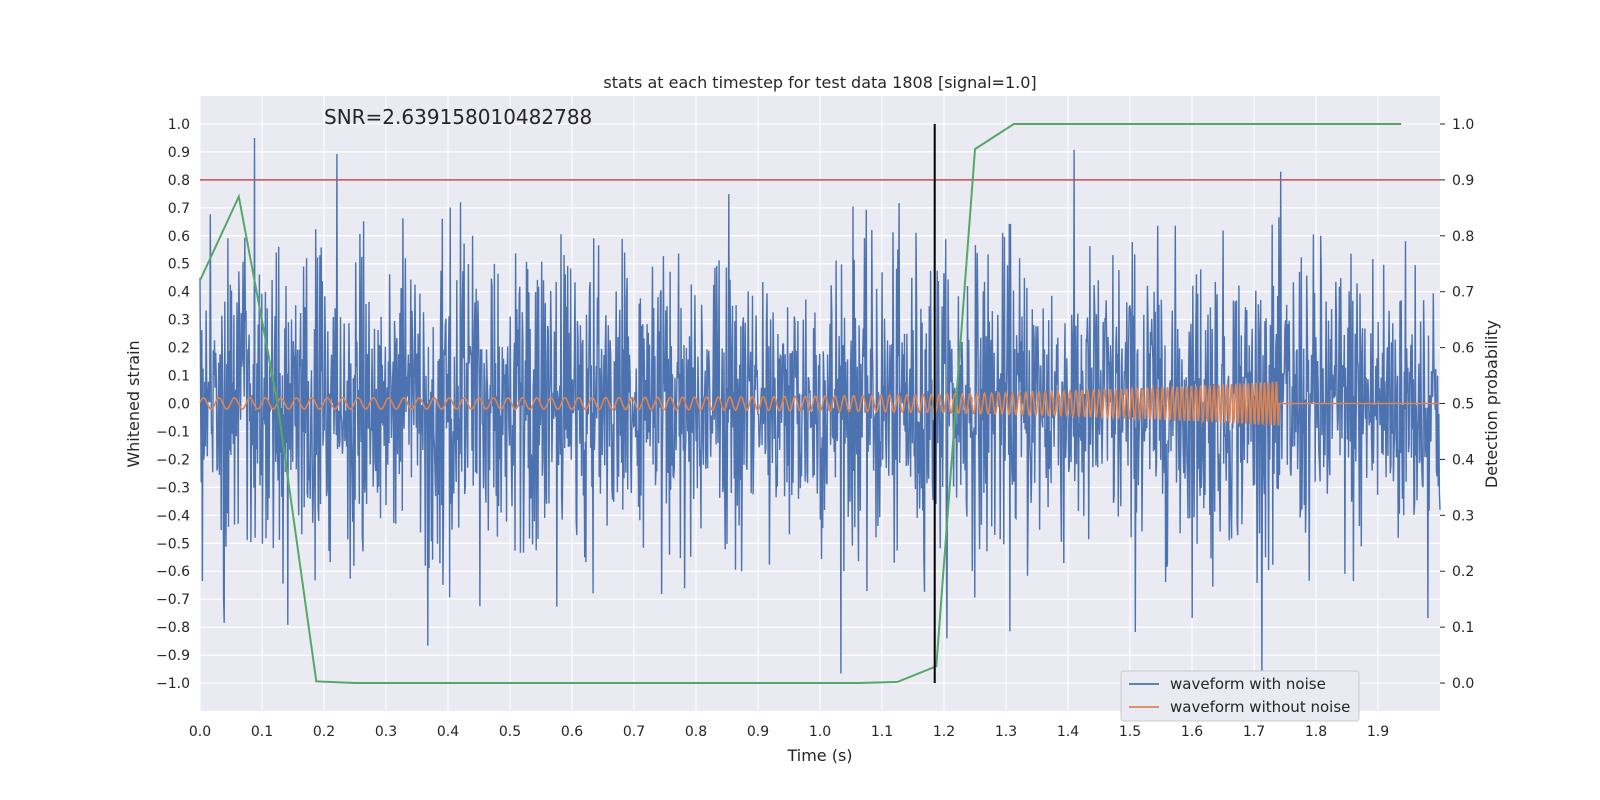 The image size is (1600, 800). Describe the element at coordinates (758, 732) in the screenshot. I see `x-tick-label: 0.9` at that location.